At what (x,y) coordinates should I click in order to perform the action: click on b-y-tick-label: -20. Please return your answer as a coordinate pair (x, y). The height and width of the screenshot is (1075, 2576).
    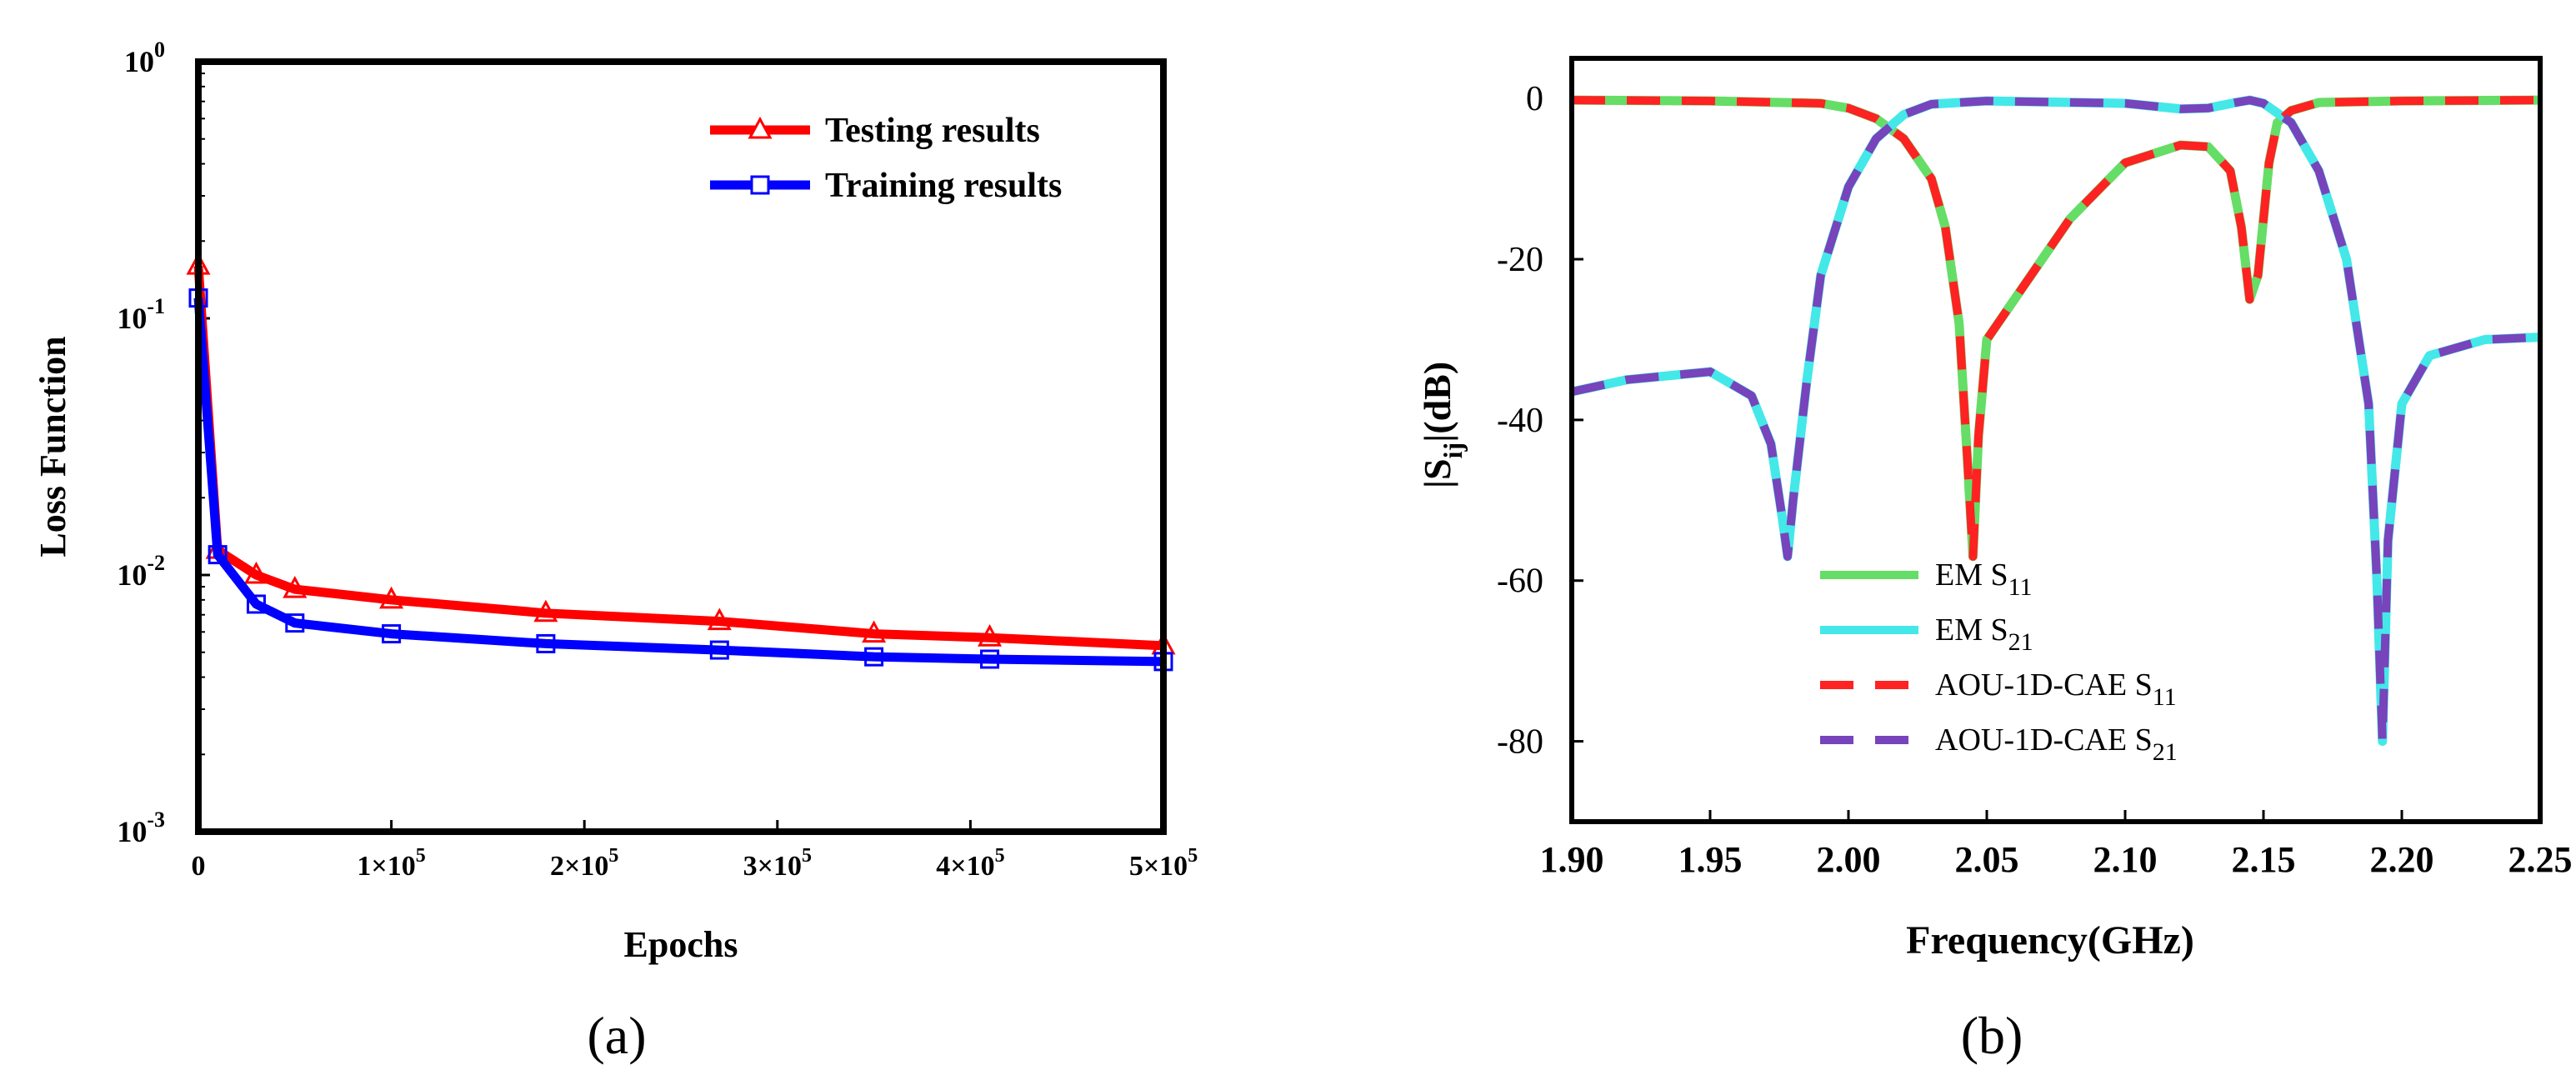
    Looking at the image, I should click on (1520, 260).